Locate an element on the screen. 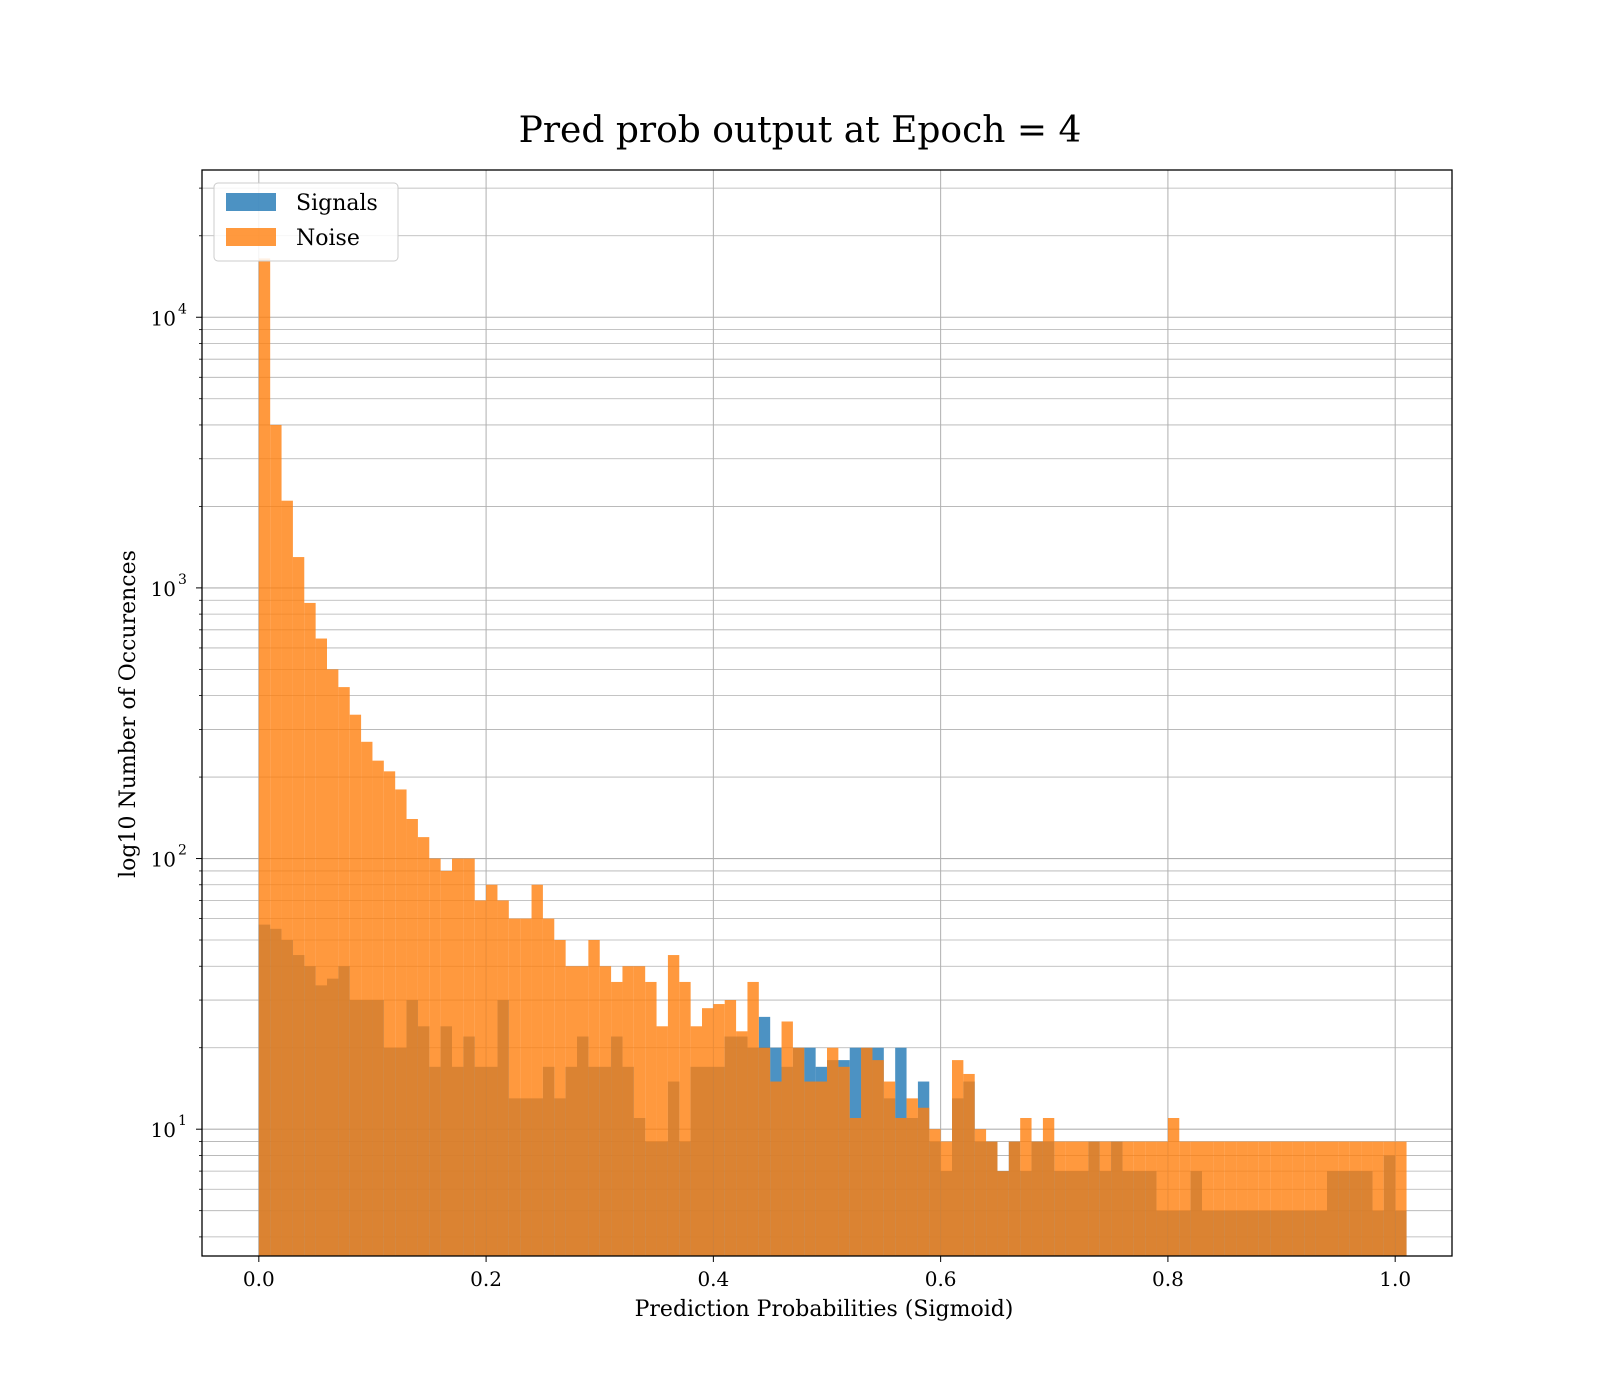 Image resolution: width=1600 pixels, height=1400 pixels. chart-title: Pred prob output at Epoch = 4 is located at coordinates (800, 130).